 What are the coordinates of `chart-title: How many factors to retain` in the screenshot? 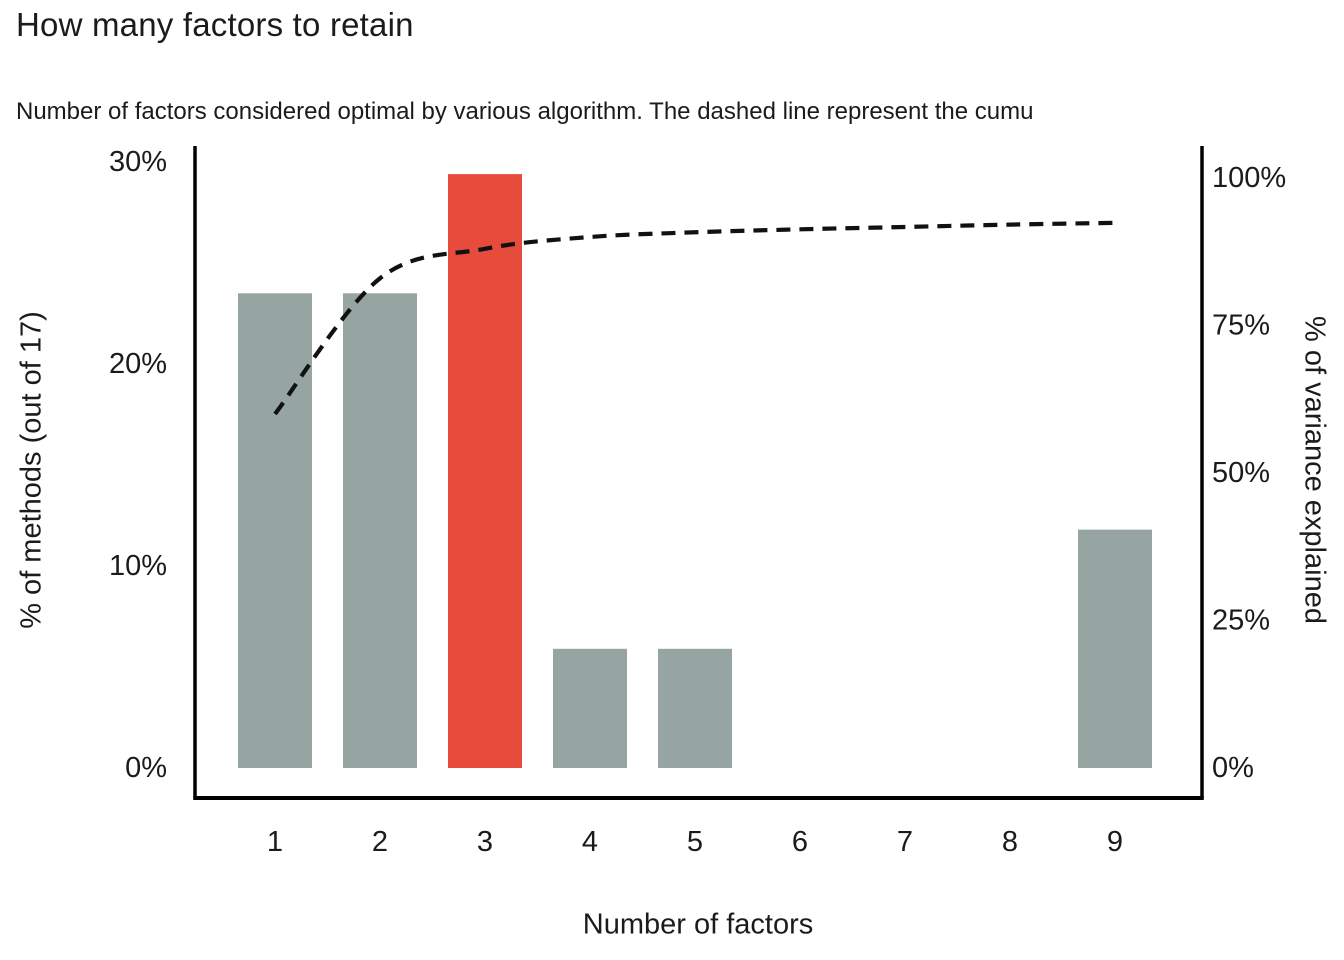 It's located at (215, 24).